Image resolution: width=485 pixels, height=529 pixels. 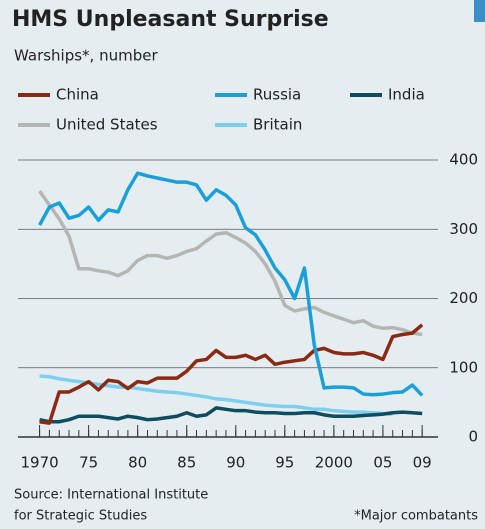 What do you see at coordinates (406, 95) in the screenshot?
I see `legend-label: India` at bounding box center [406, 95].